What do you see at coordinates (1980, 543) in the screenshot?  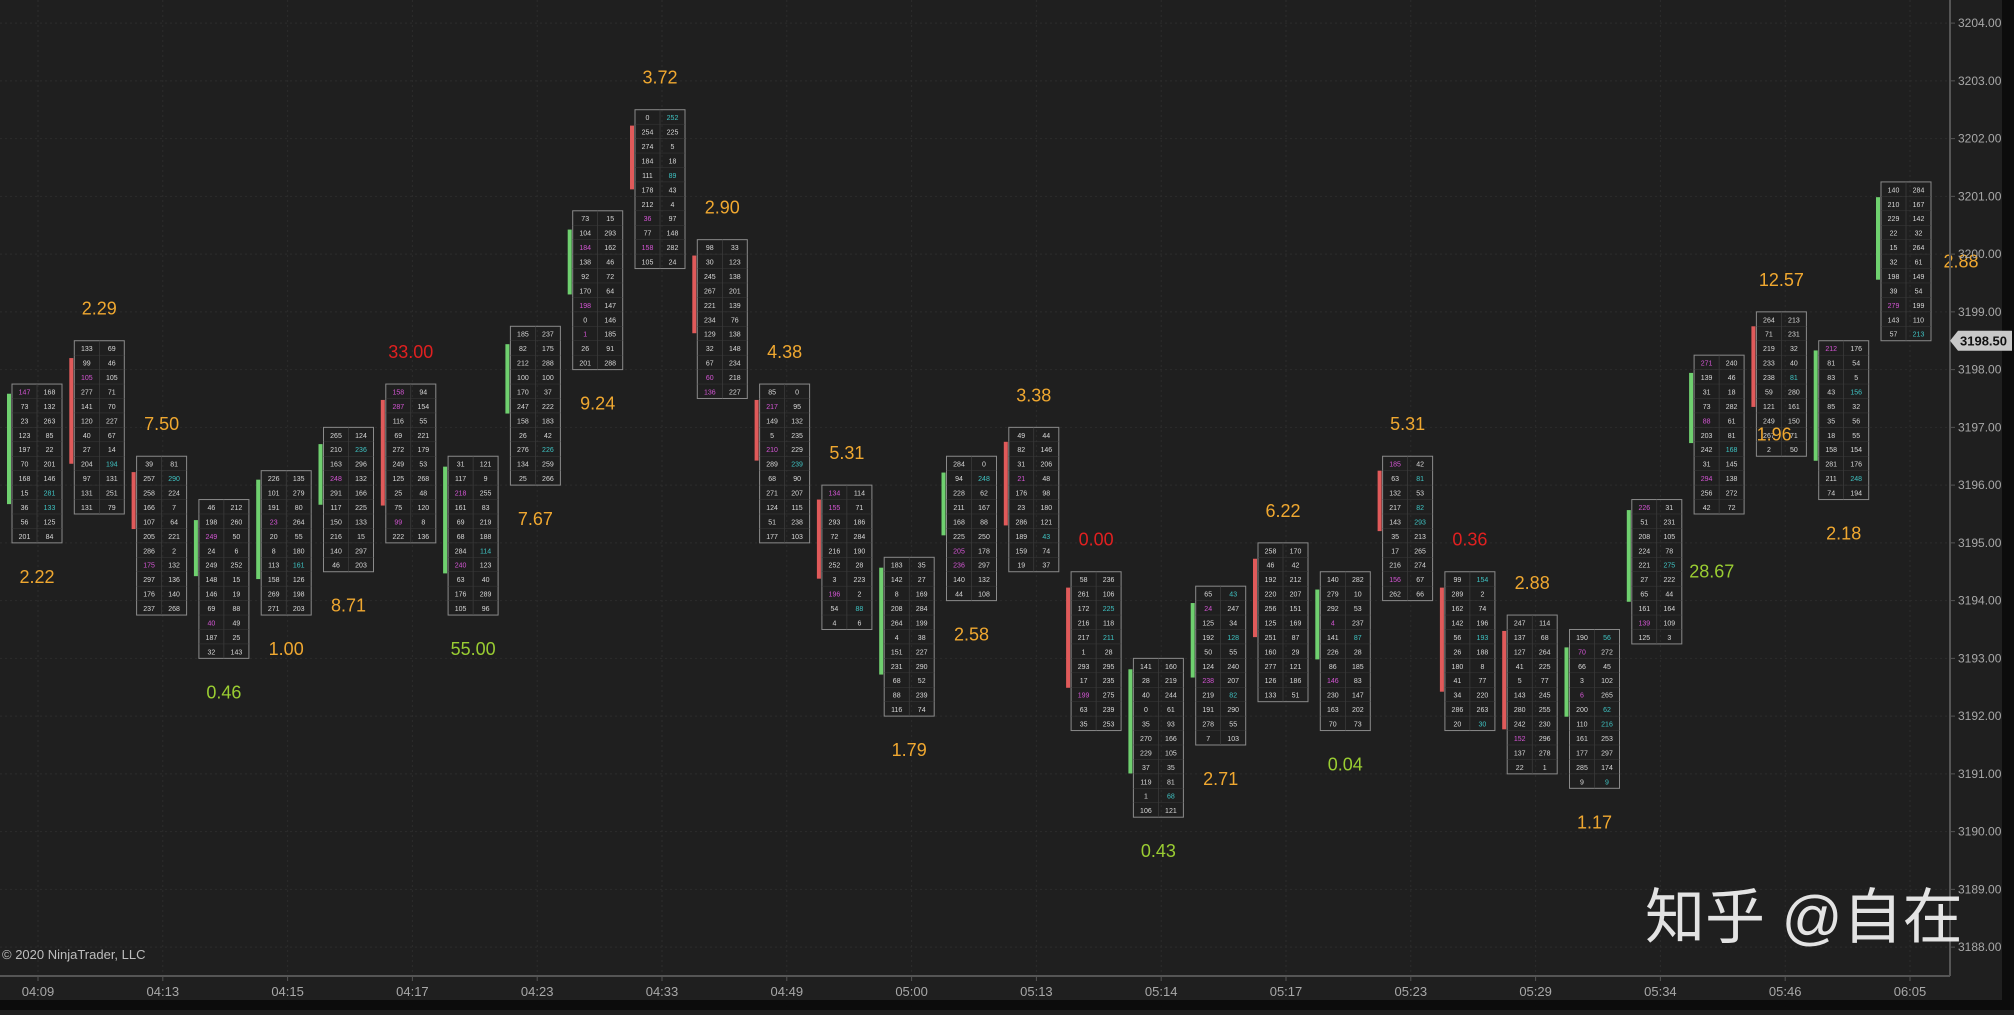 I see `y-tick-label: 3195.00` at bounding box center [1980, 543].